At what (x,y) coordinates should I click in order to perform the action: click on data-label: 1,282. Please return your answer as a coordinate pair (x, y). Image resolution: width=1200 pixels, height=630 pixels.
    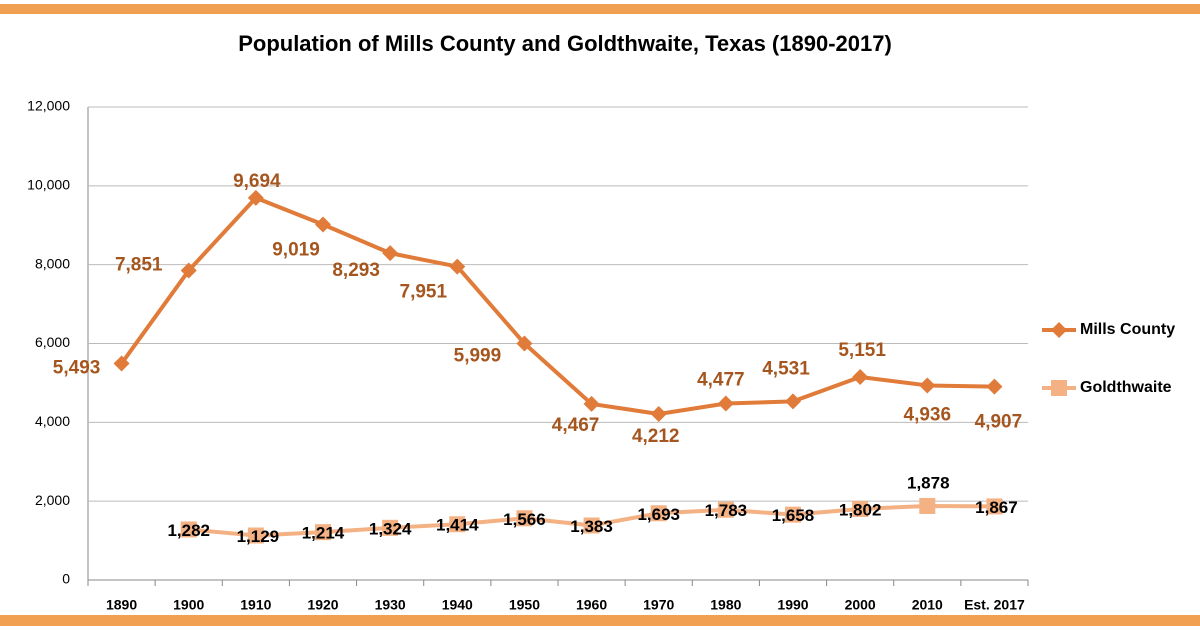
    Looking at the image, I should click on (188, 530).